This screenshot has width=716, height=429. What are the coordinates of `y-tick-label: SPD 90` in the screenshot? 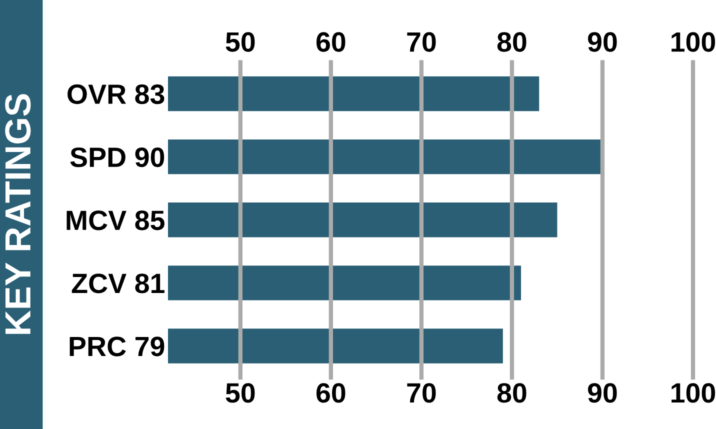 It's located at (117, 157).